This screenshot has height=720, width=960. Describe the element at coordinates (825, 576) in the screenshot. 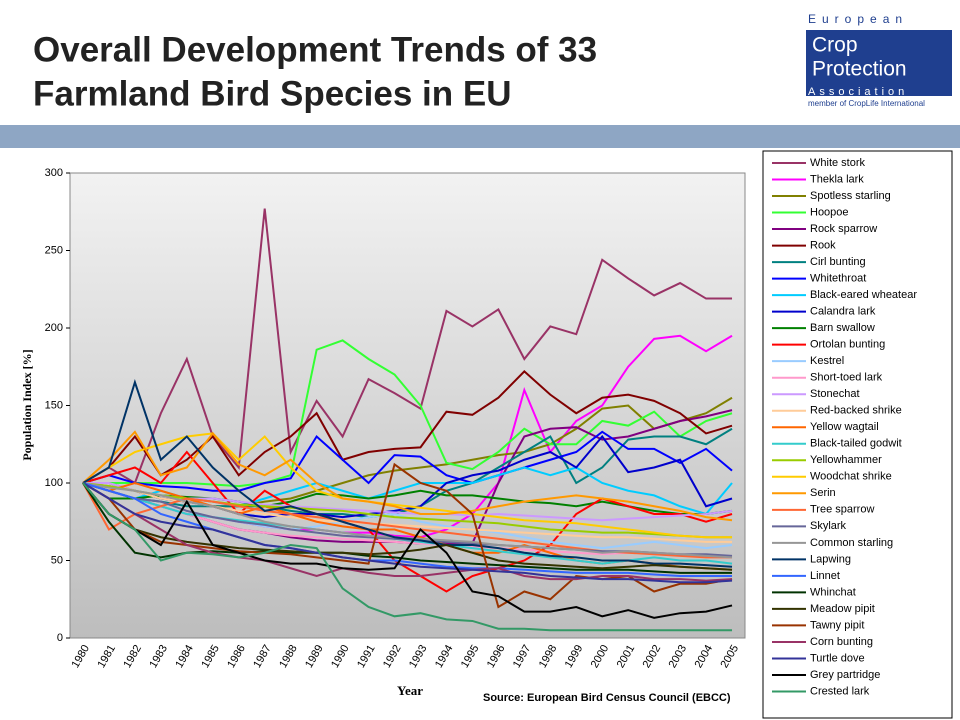

I see `legend-label: Linnet` at that location.